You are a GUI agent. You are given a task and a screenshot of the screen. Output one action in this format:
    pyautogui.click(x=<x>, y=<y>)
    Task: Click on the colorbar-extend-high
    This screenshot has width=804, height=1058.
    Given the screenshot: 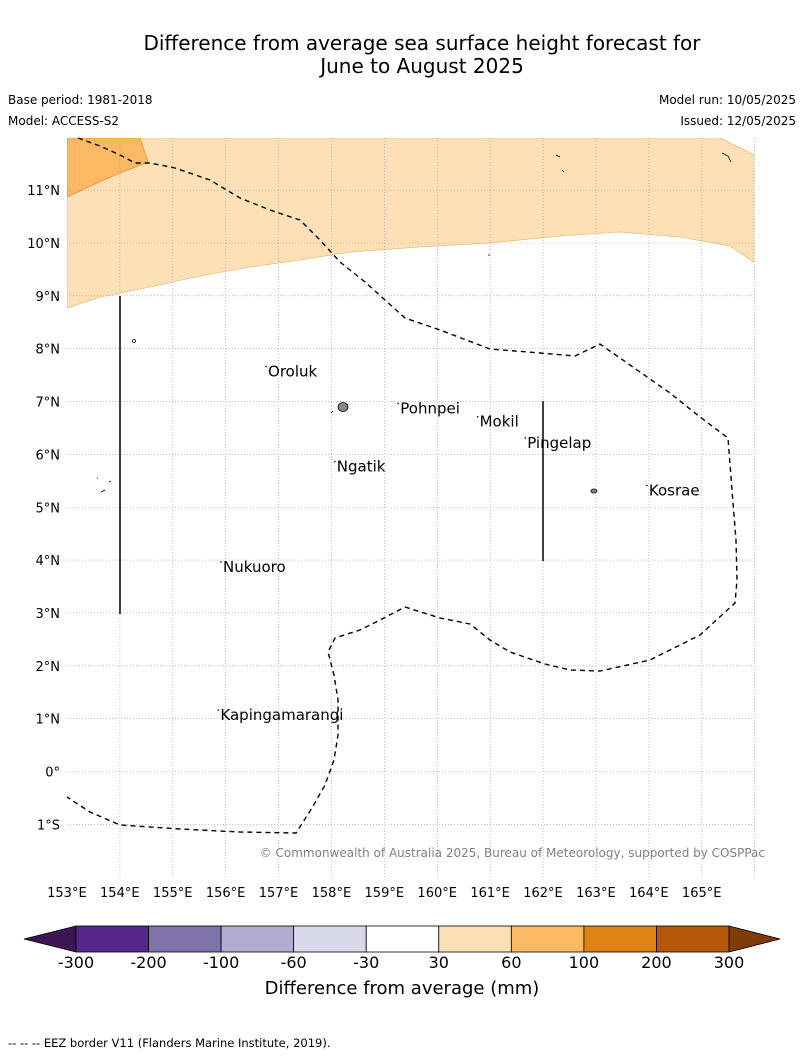 What is the action you would take?
    pyautogui.click(x=754, y=939)
    